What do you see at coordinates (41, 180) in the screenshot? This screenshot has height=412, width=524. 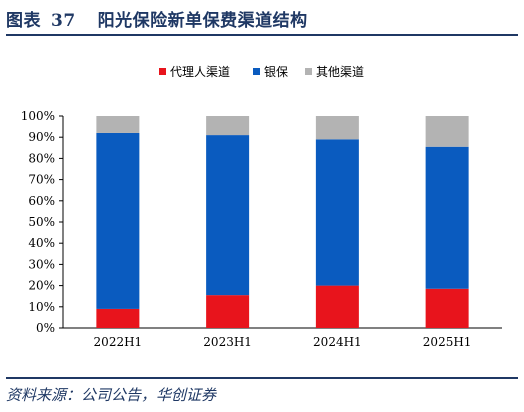 I see `y-tick-label-7: 70%` at bounding box center [41, 180].